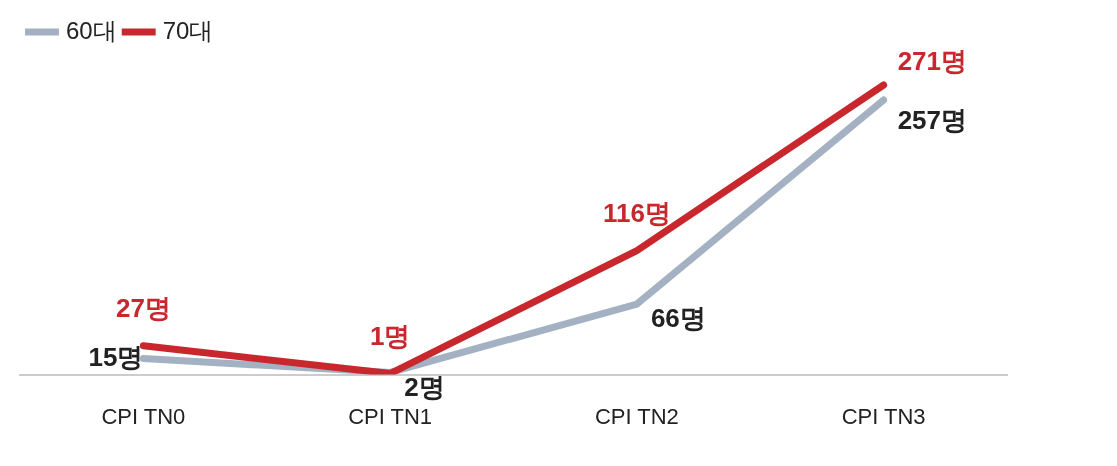 The width and height of the screenshot is (1117, 466). Describe the element at coordinates (390, 335) in the screenshot. I see `data-label: 1명` at that location.